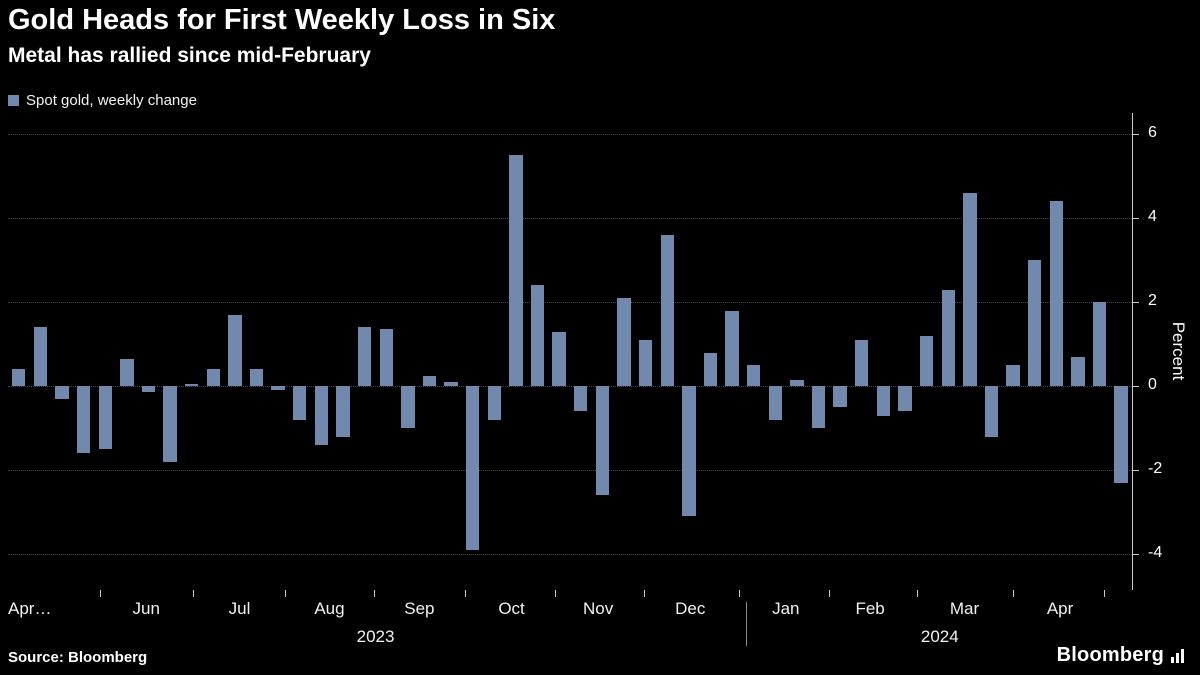  I want to click on x-axis-month-label: Nov, so click(598, 608).